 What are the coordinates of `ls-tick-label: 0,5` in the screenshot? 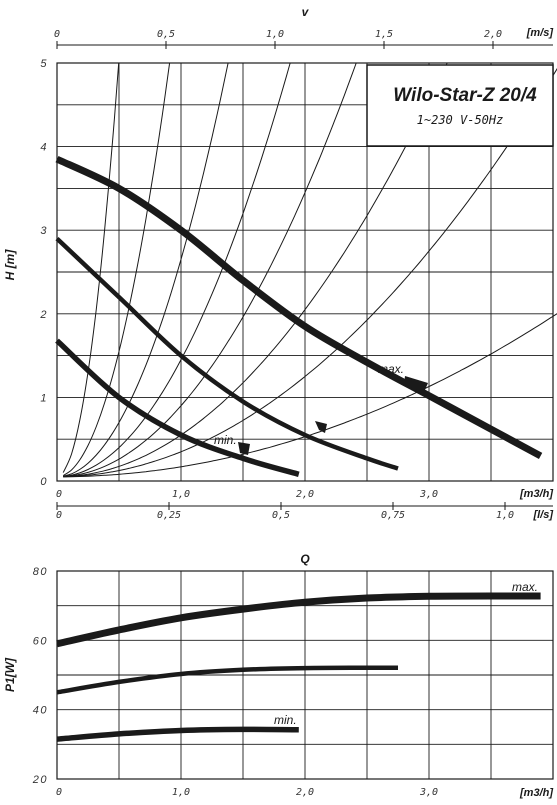 It's located at (281, 515).